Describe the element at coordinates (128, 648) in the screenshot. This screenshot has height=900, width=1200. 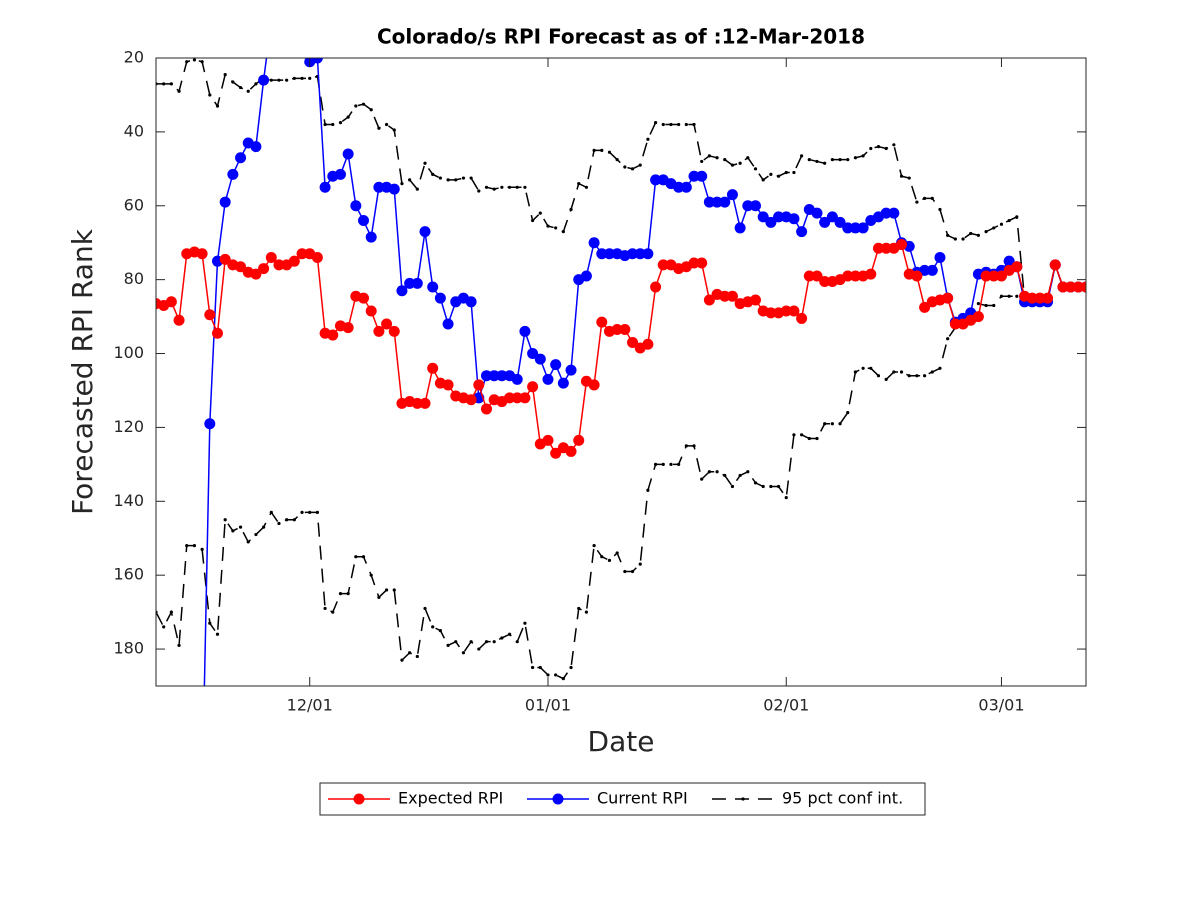
I see `y-tick-label: 180` at that location.